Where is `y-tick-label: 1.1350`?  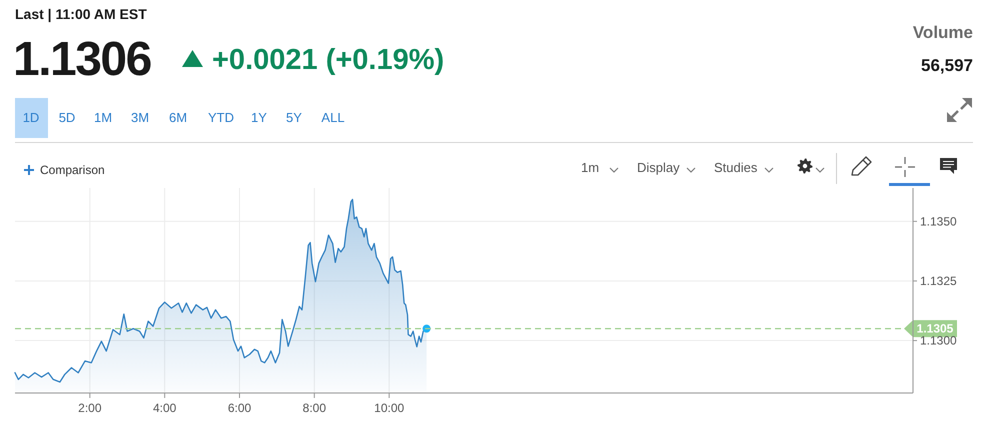
y-tick-label: 1.1350 is located at coordinates (939, 221).